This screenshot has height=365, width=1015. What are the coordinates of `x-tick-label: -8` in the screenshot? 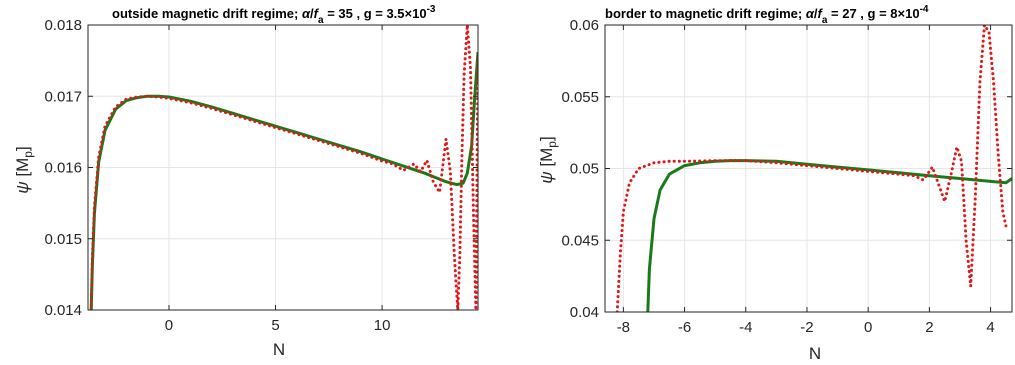 It's located at (623, 327).